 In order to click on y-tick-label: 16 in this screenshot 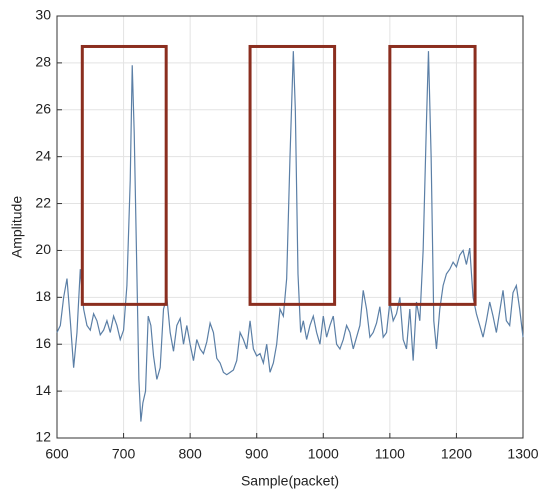, I will do `click(43, 343)`.